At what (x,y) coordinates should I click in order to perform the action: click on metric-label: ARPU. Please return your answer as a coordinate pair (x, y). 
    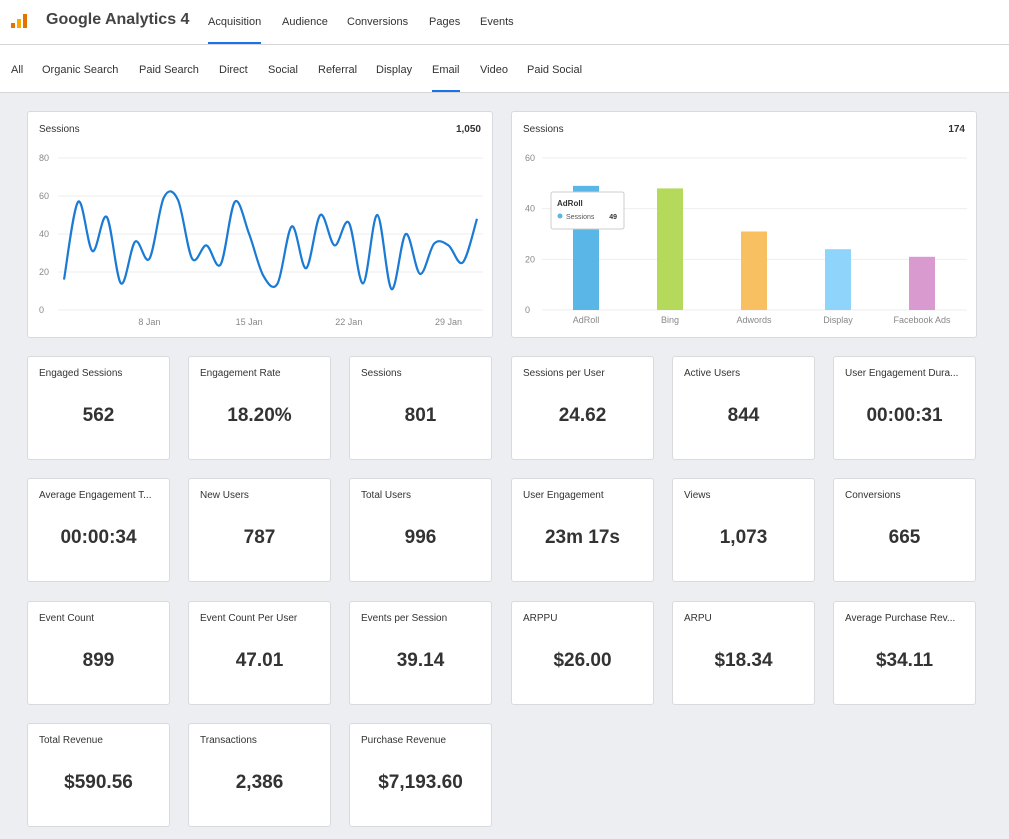
    Looking at the image, I should click on (698, 618).